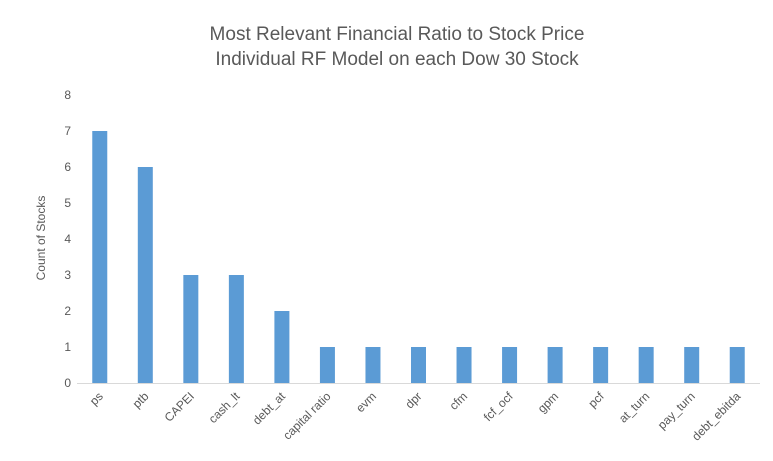 This screenshot has width=773, height=461. What do you see at coordinates (418, 365) in the screenshot?
I see `bar-dpr` at bounding box center [418, 365].